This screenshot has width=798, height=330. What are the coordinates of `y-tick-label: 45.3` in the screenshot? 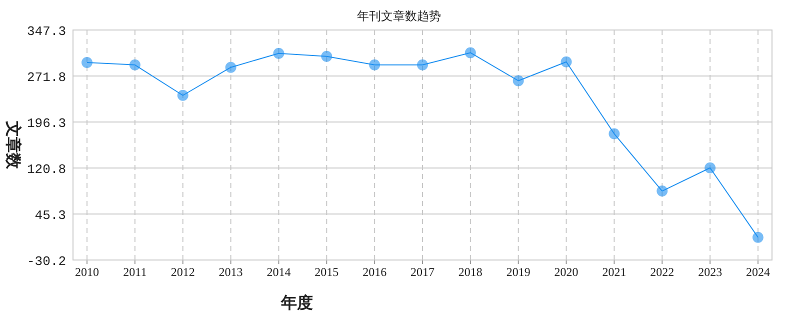 It's located at (50, 215).